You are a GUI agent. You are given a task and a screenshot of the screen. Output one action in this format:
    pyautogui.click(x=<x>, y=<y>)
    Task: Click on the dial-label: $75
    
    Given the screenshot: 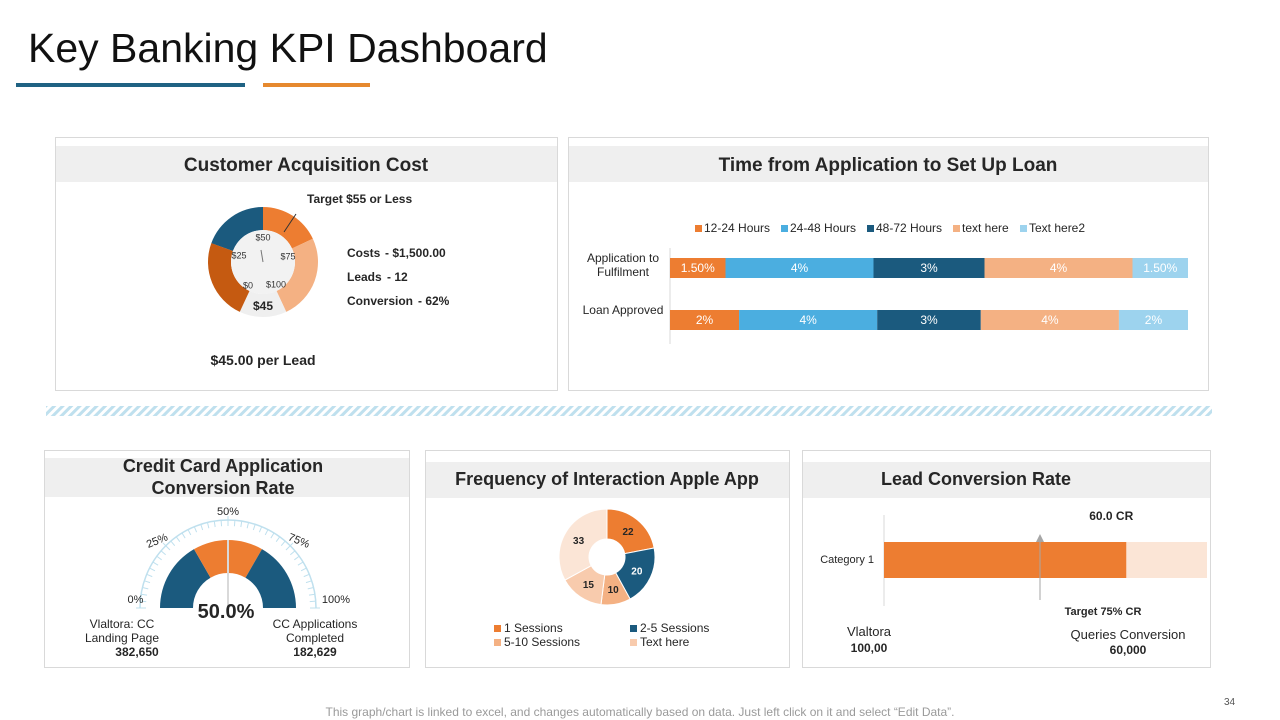 What is the action you would take?
    pyautogui.click(x=287, y=256)
    